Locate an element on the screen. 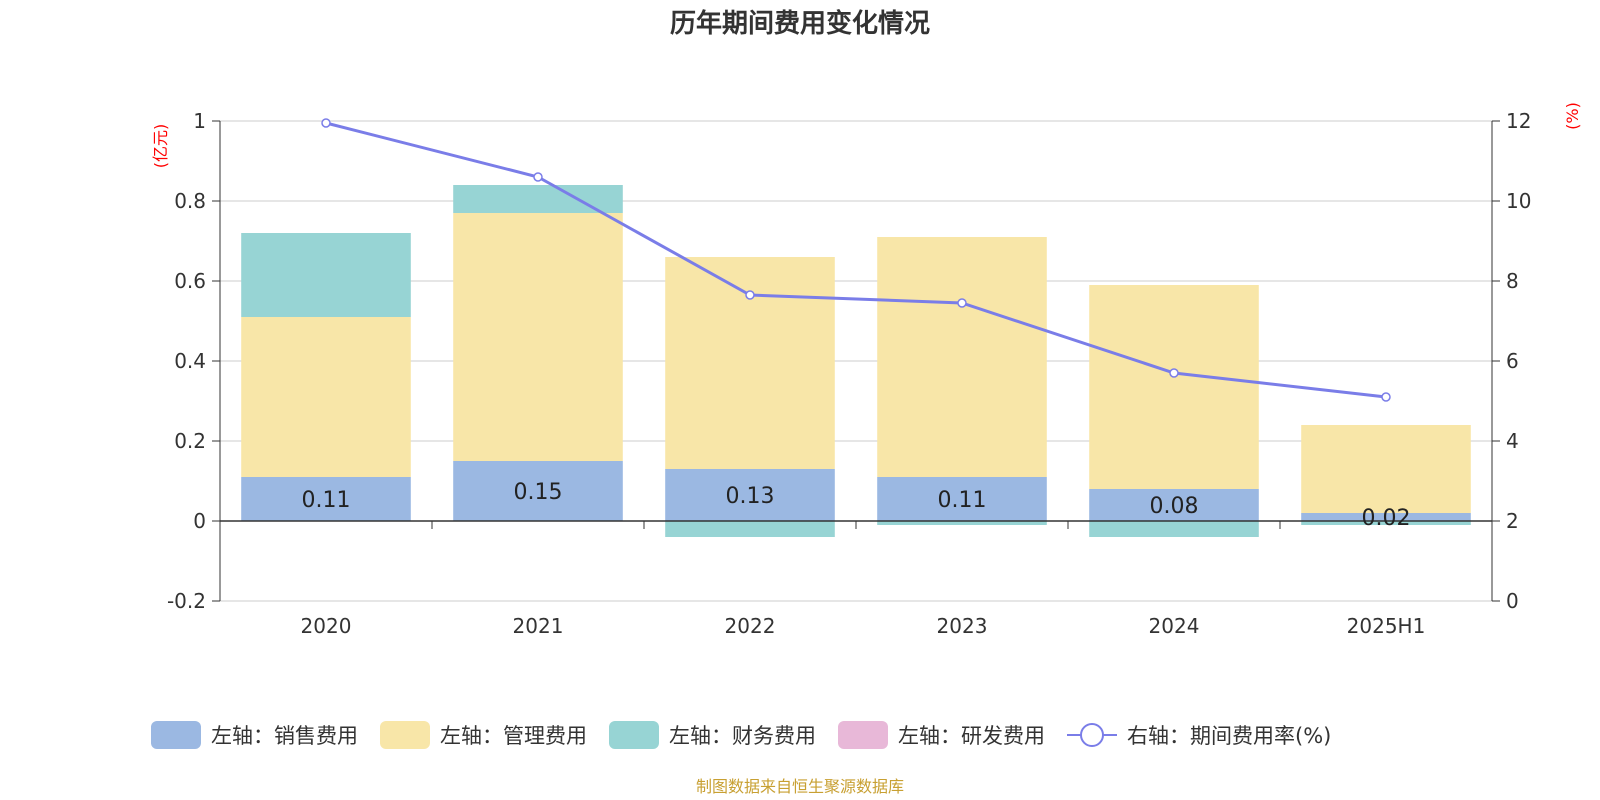 The width and height of the screenshot is (1600, 800). x-tick-label: 2021 is located at coordinates (538, 626).